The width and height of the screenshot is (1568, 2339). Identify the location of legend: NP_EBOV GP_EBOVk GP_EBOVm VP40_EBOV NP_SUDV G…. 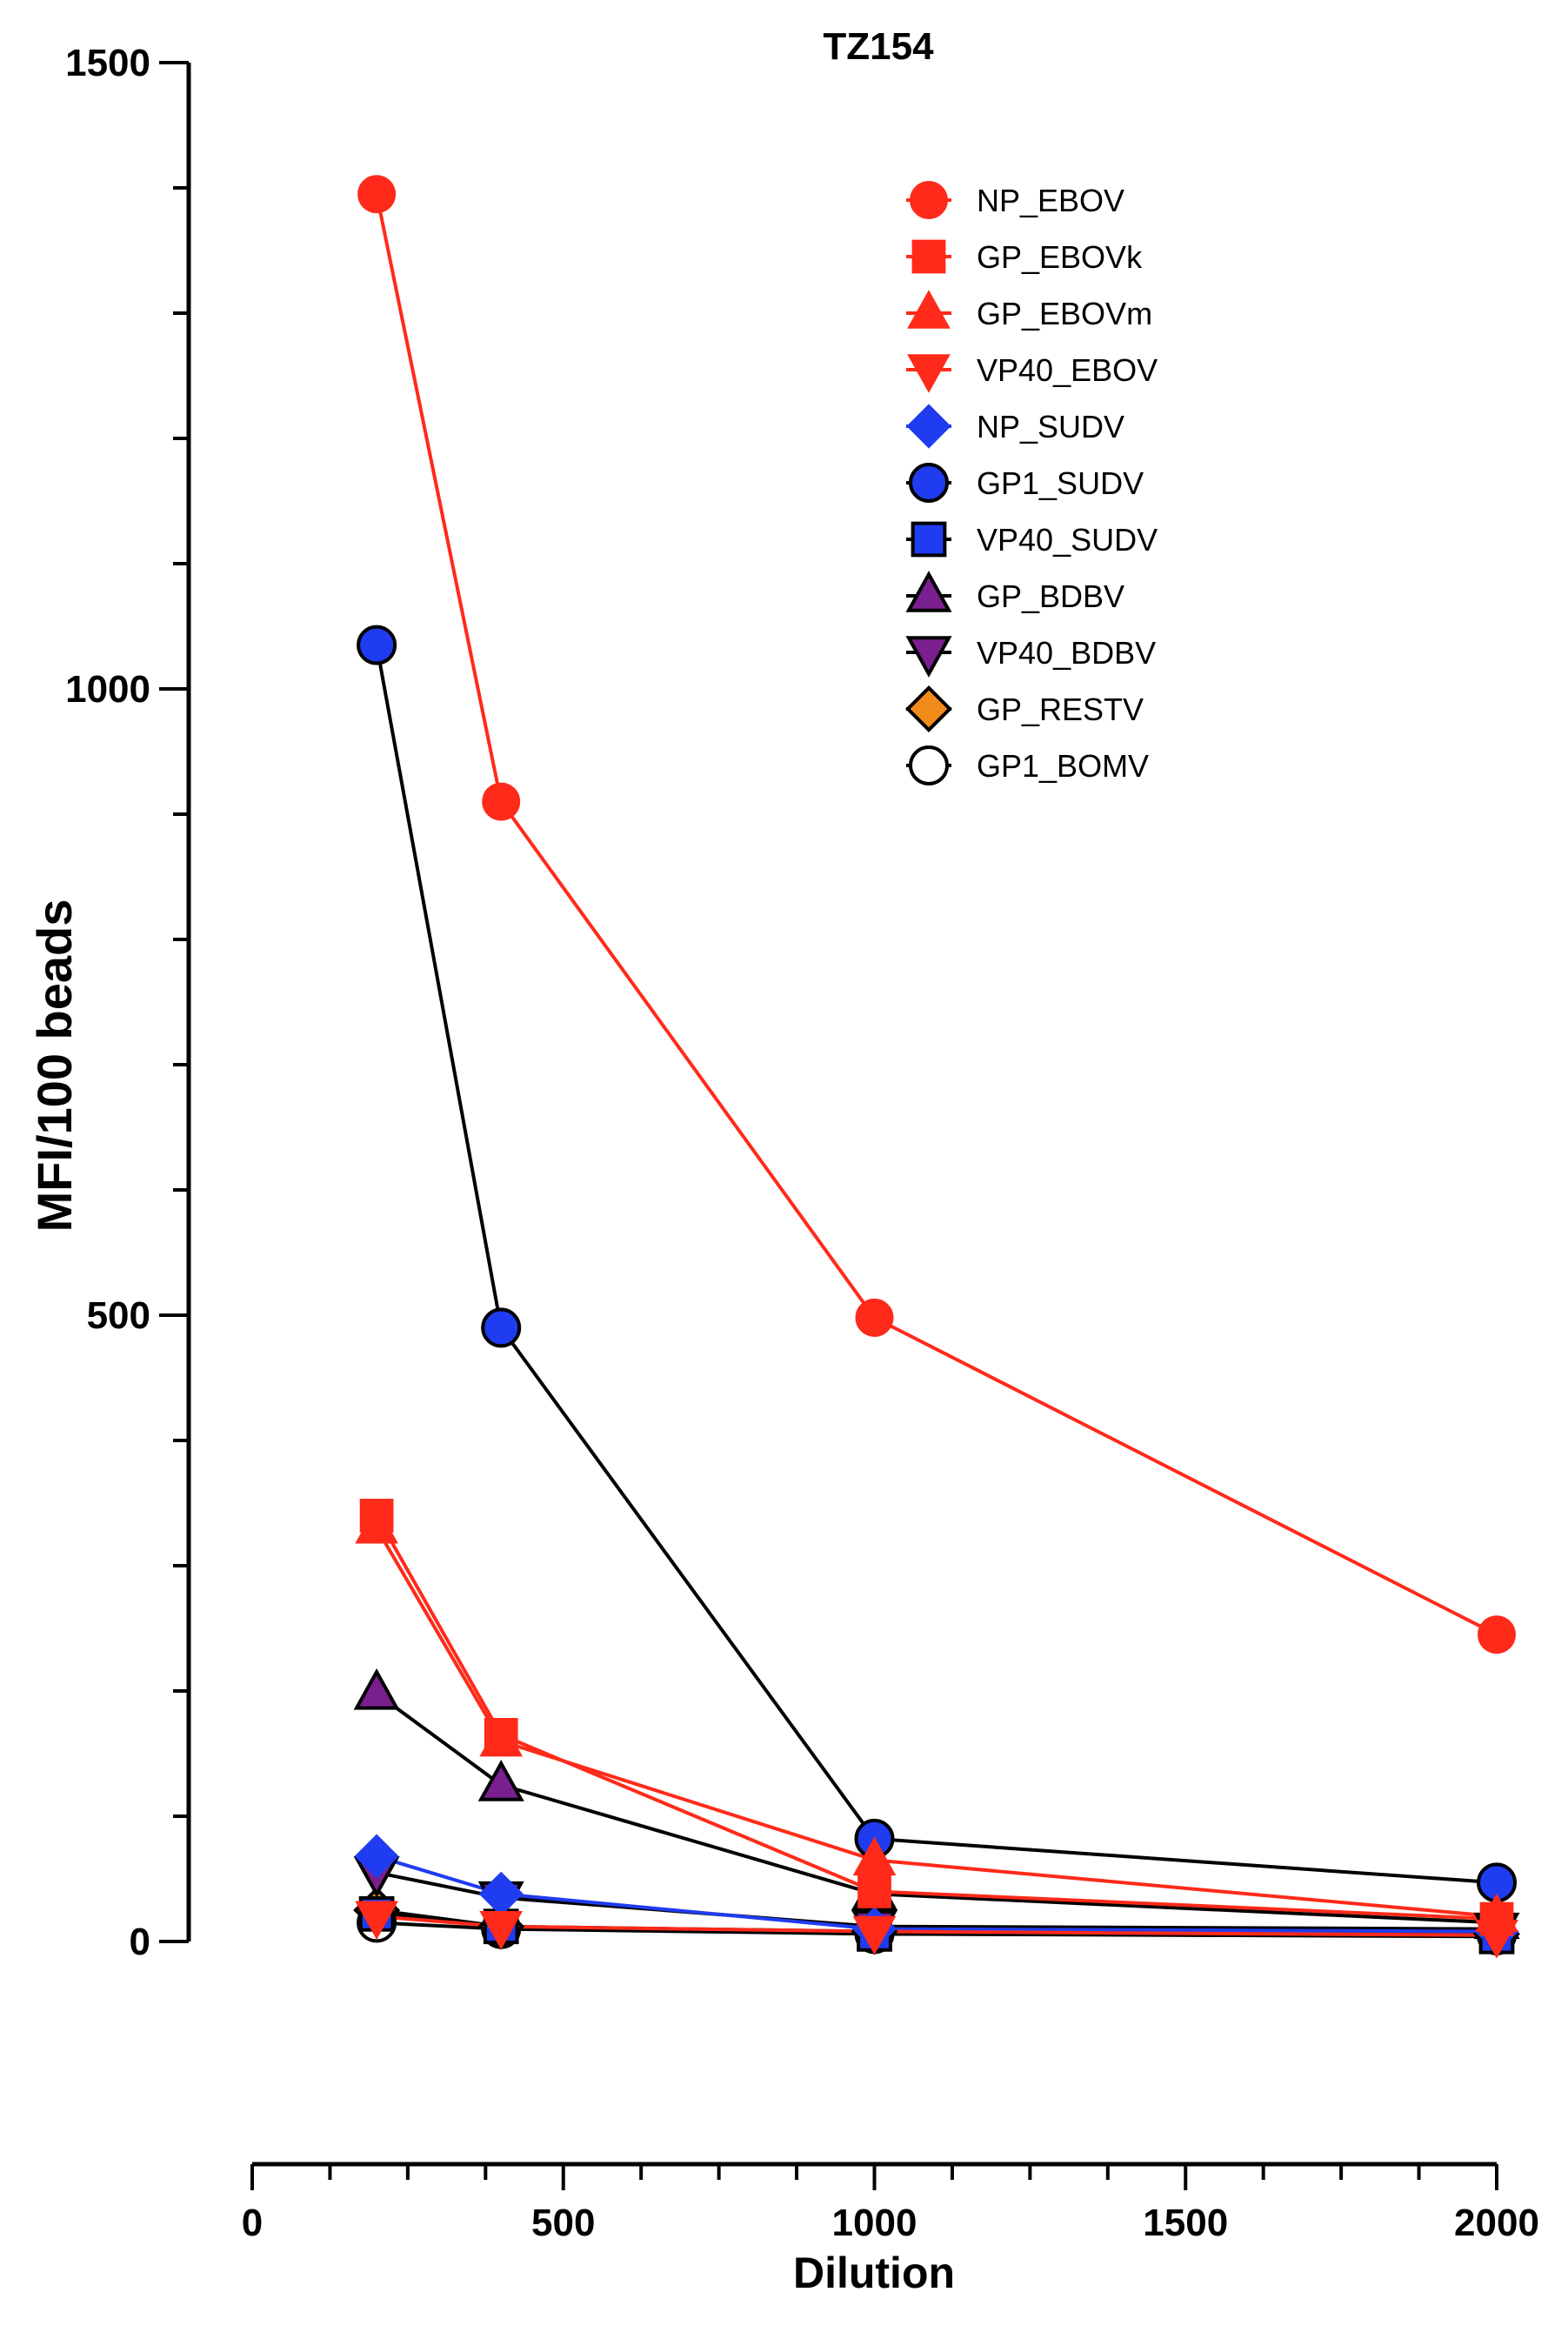
(1031, 483).